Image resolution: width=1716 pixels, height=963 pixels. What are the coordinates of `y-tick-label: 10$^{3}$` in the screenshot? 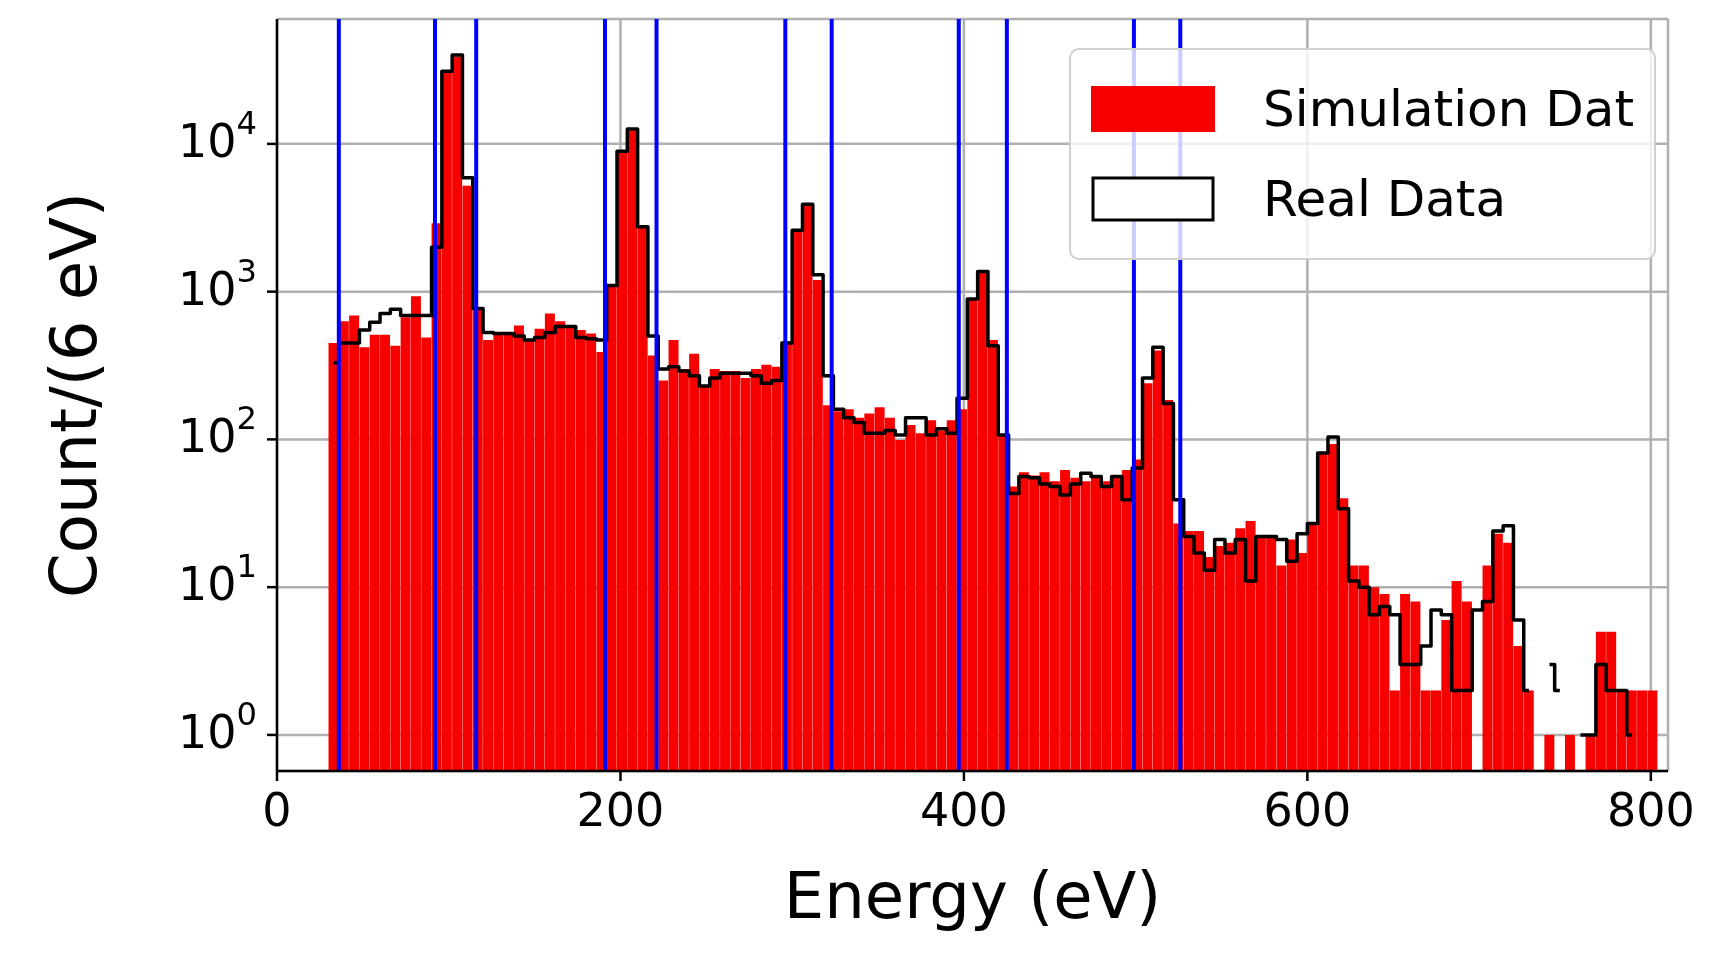 It's located at (217, 283).